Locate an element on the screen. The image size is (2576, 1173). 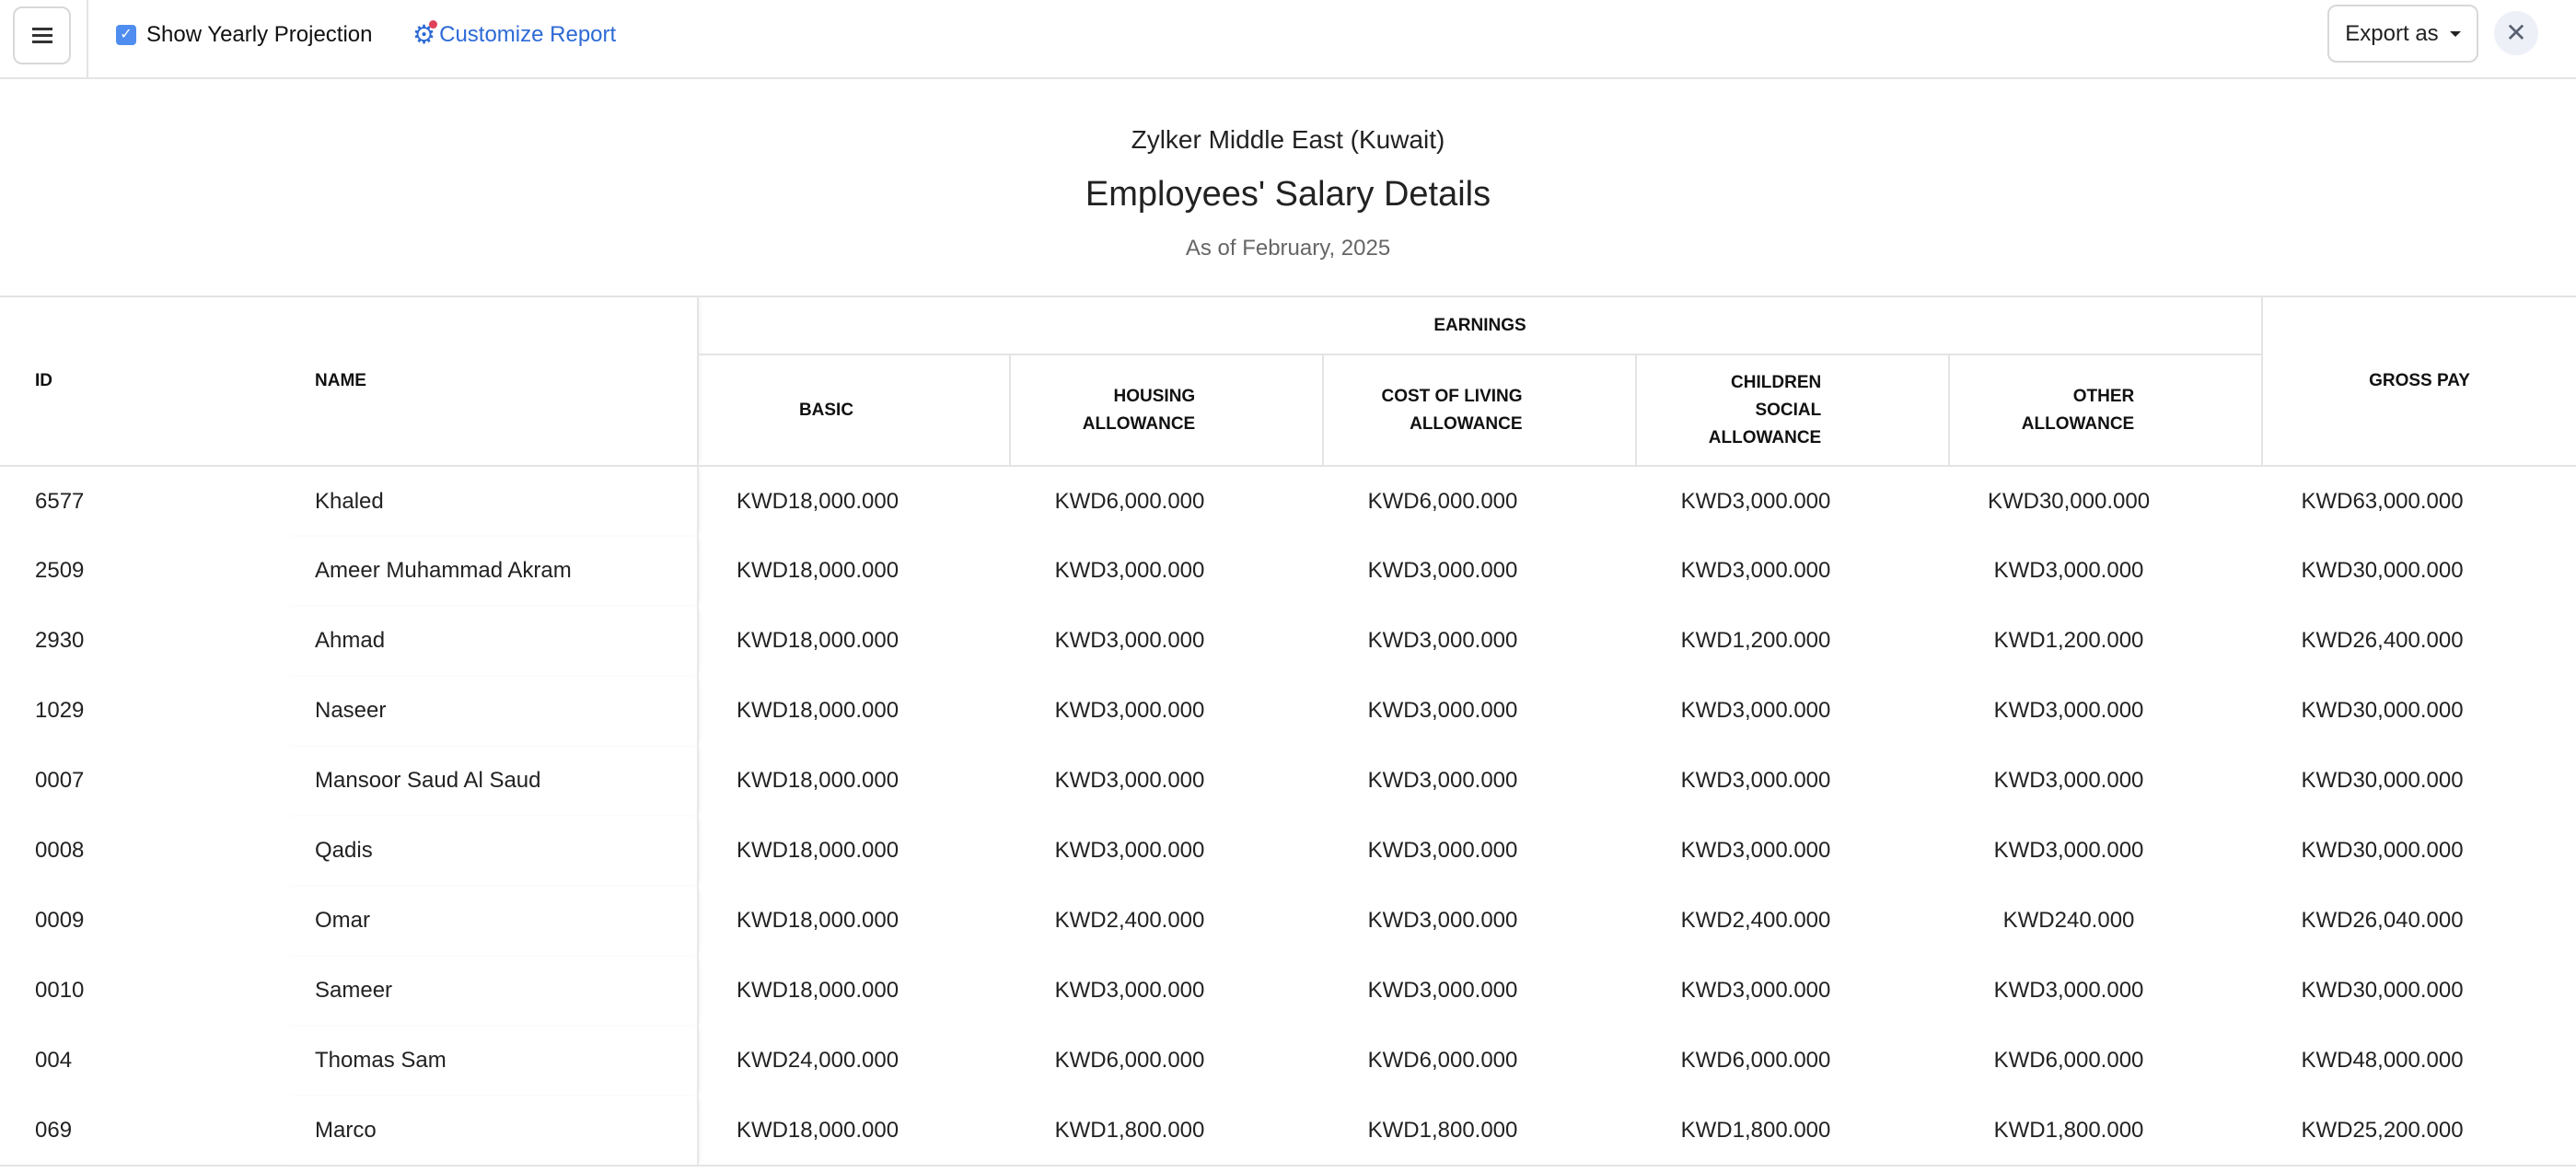
cell-other: KWD240.000 is located at coordinates (2068, 920).